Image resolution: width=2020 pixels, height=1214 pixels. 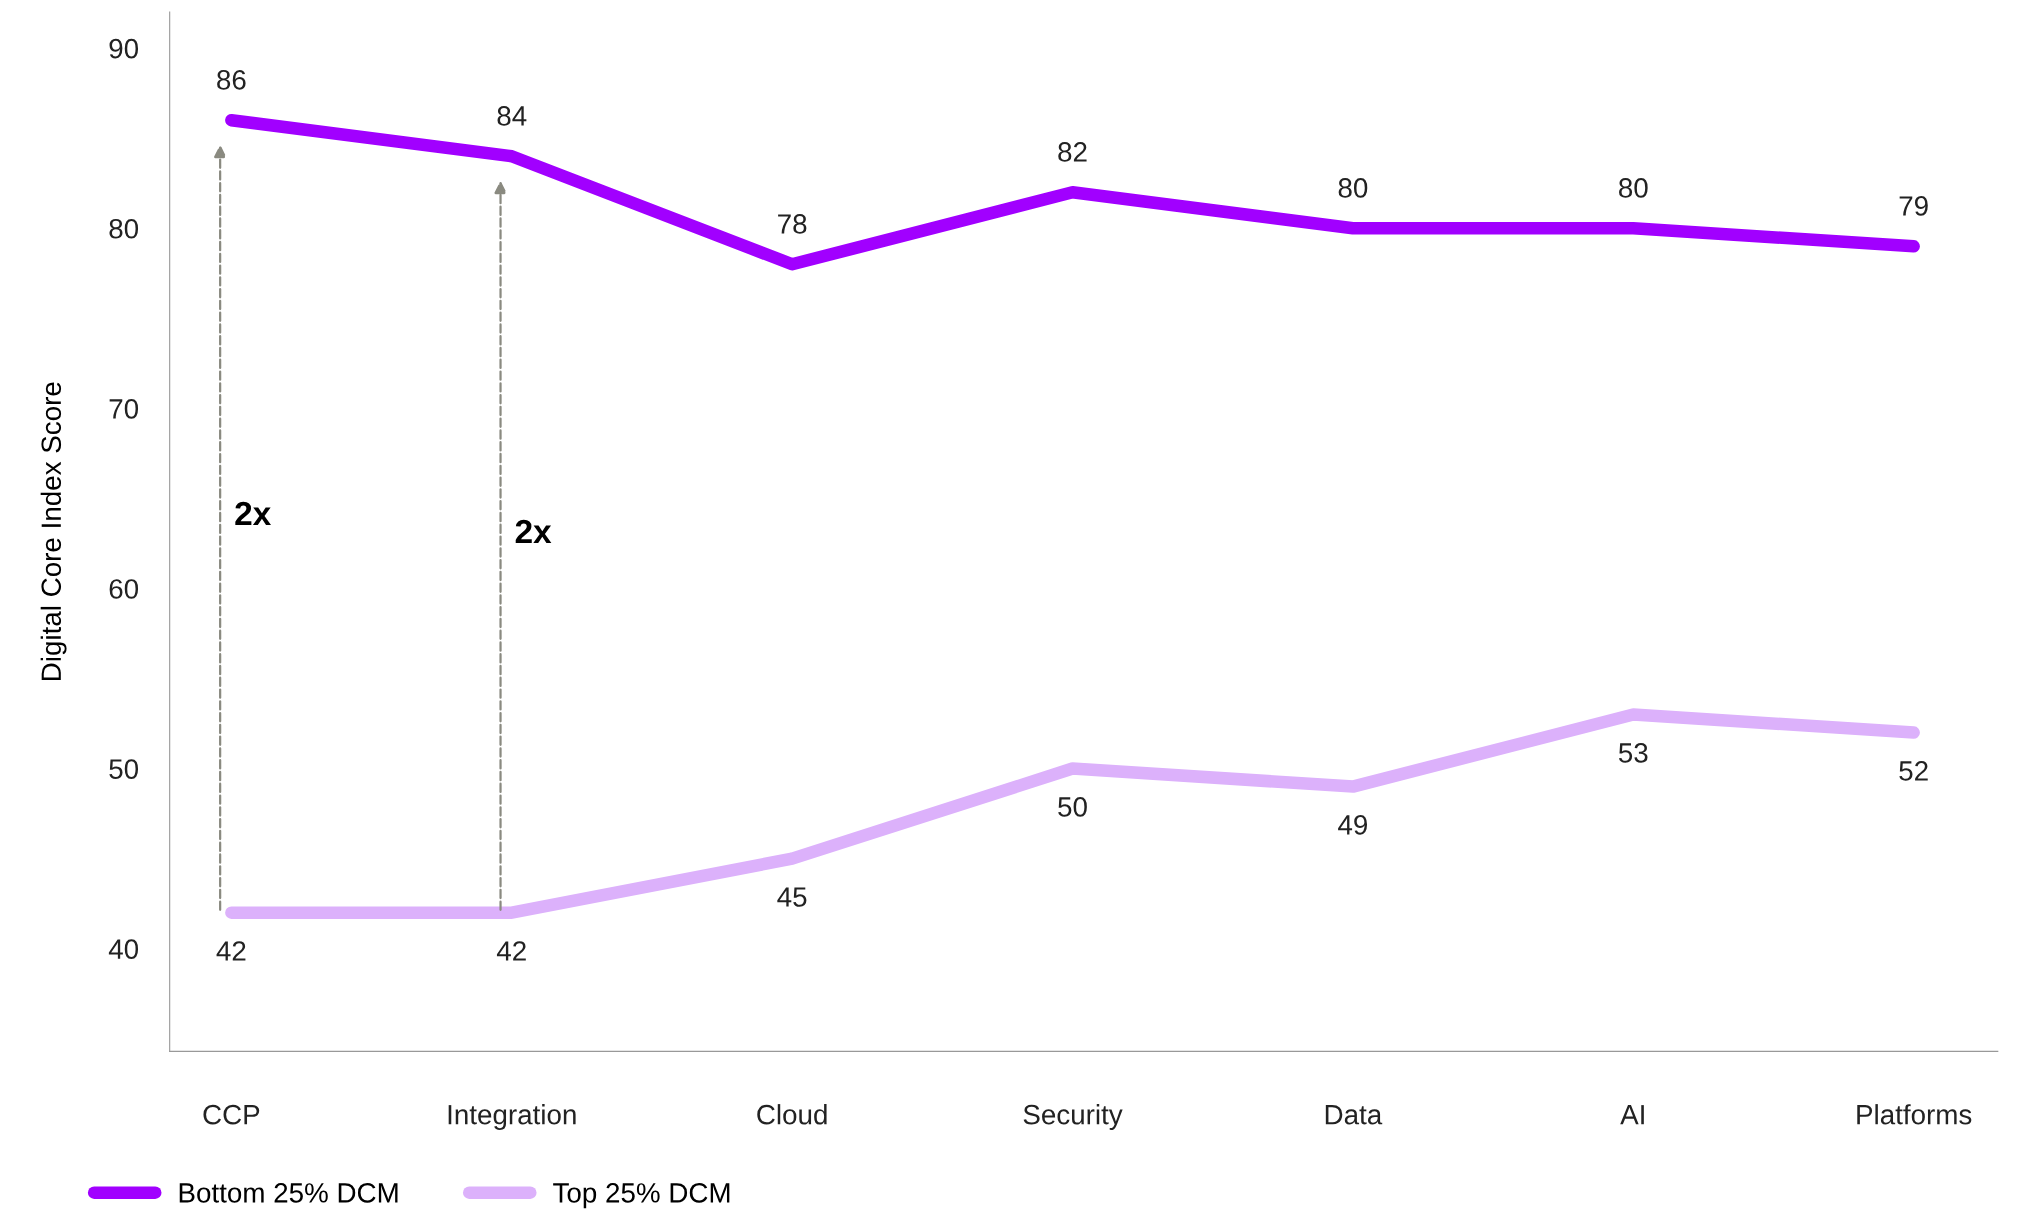 I want to click on data-label: 45, so click(x=792, y=897).